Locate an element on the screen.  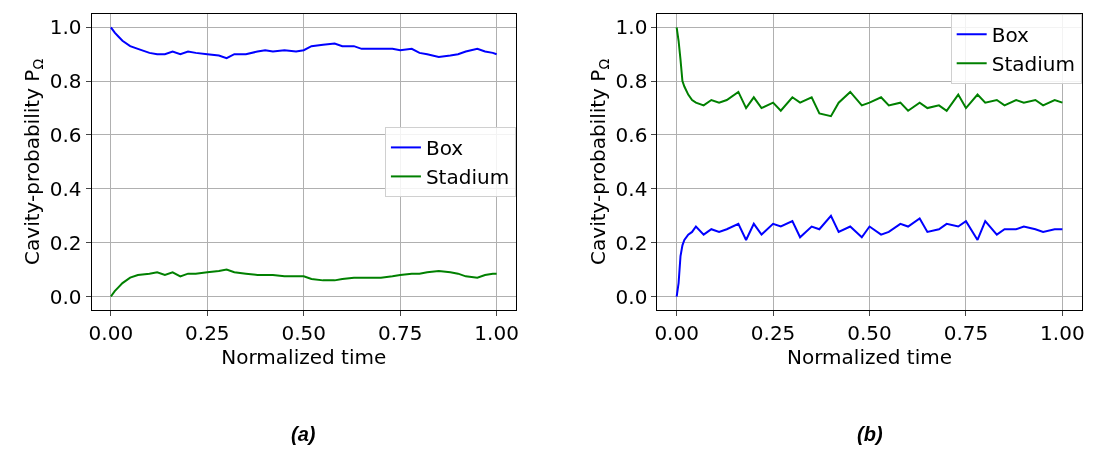
text: (b) is located at coordinates (870, 434).